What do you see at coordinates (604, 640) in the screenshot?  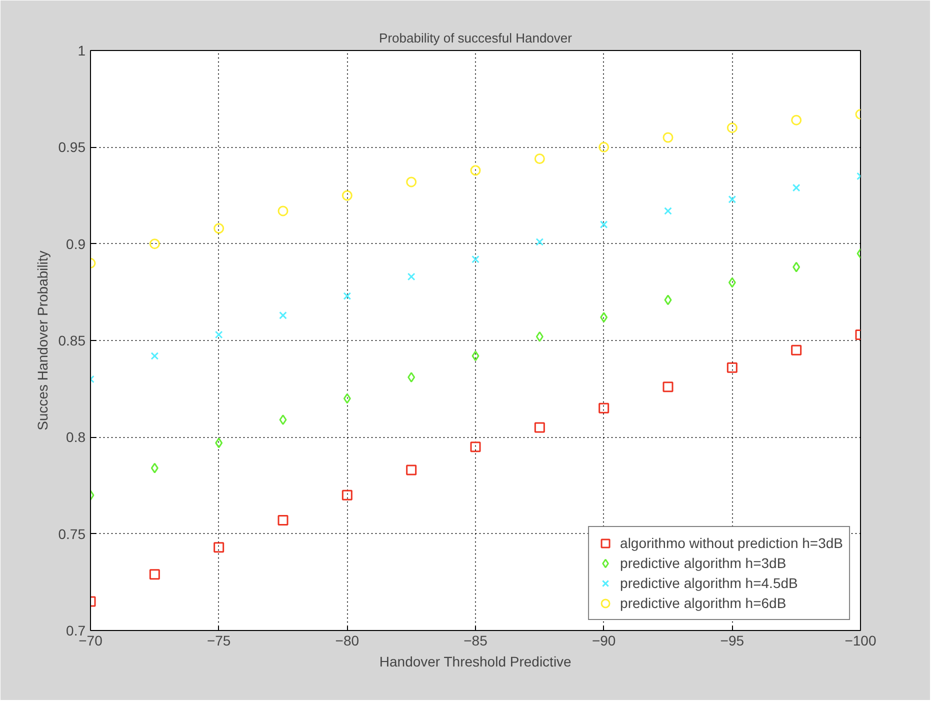 I see `x-tick-label: −90` at bounding box center [604, 640].